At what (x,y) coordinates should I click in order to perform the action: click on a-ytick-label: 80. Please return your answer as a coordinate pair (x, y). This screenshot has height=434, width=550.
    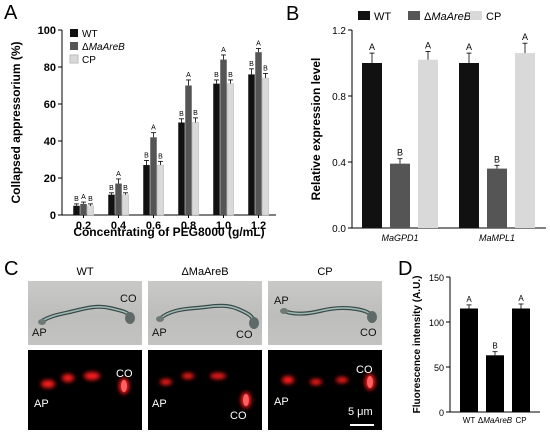
    Looking at the image, I should click on (50, 68).